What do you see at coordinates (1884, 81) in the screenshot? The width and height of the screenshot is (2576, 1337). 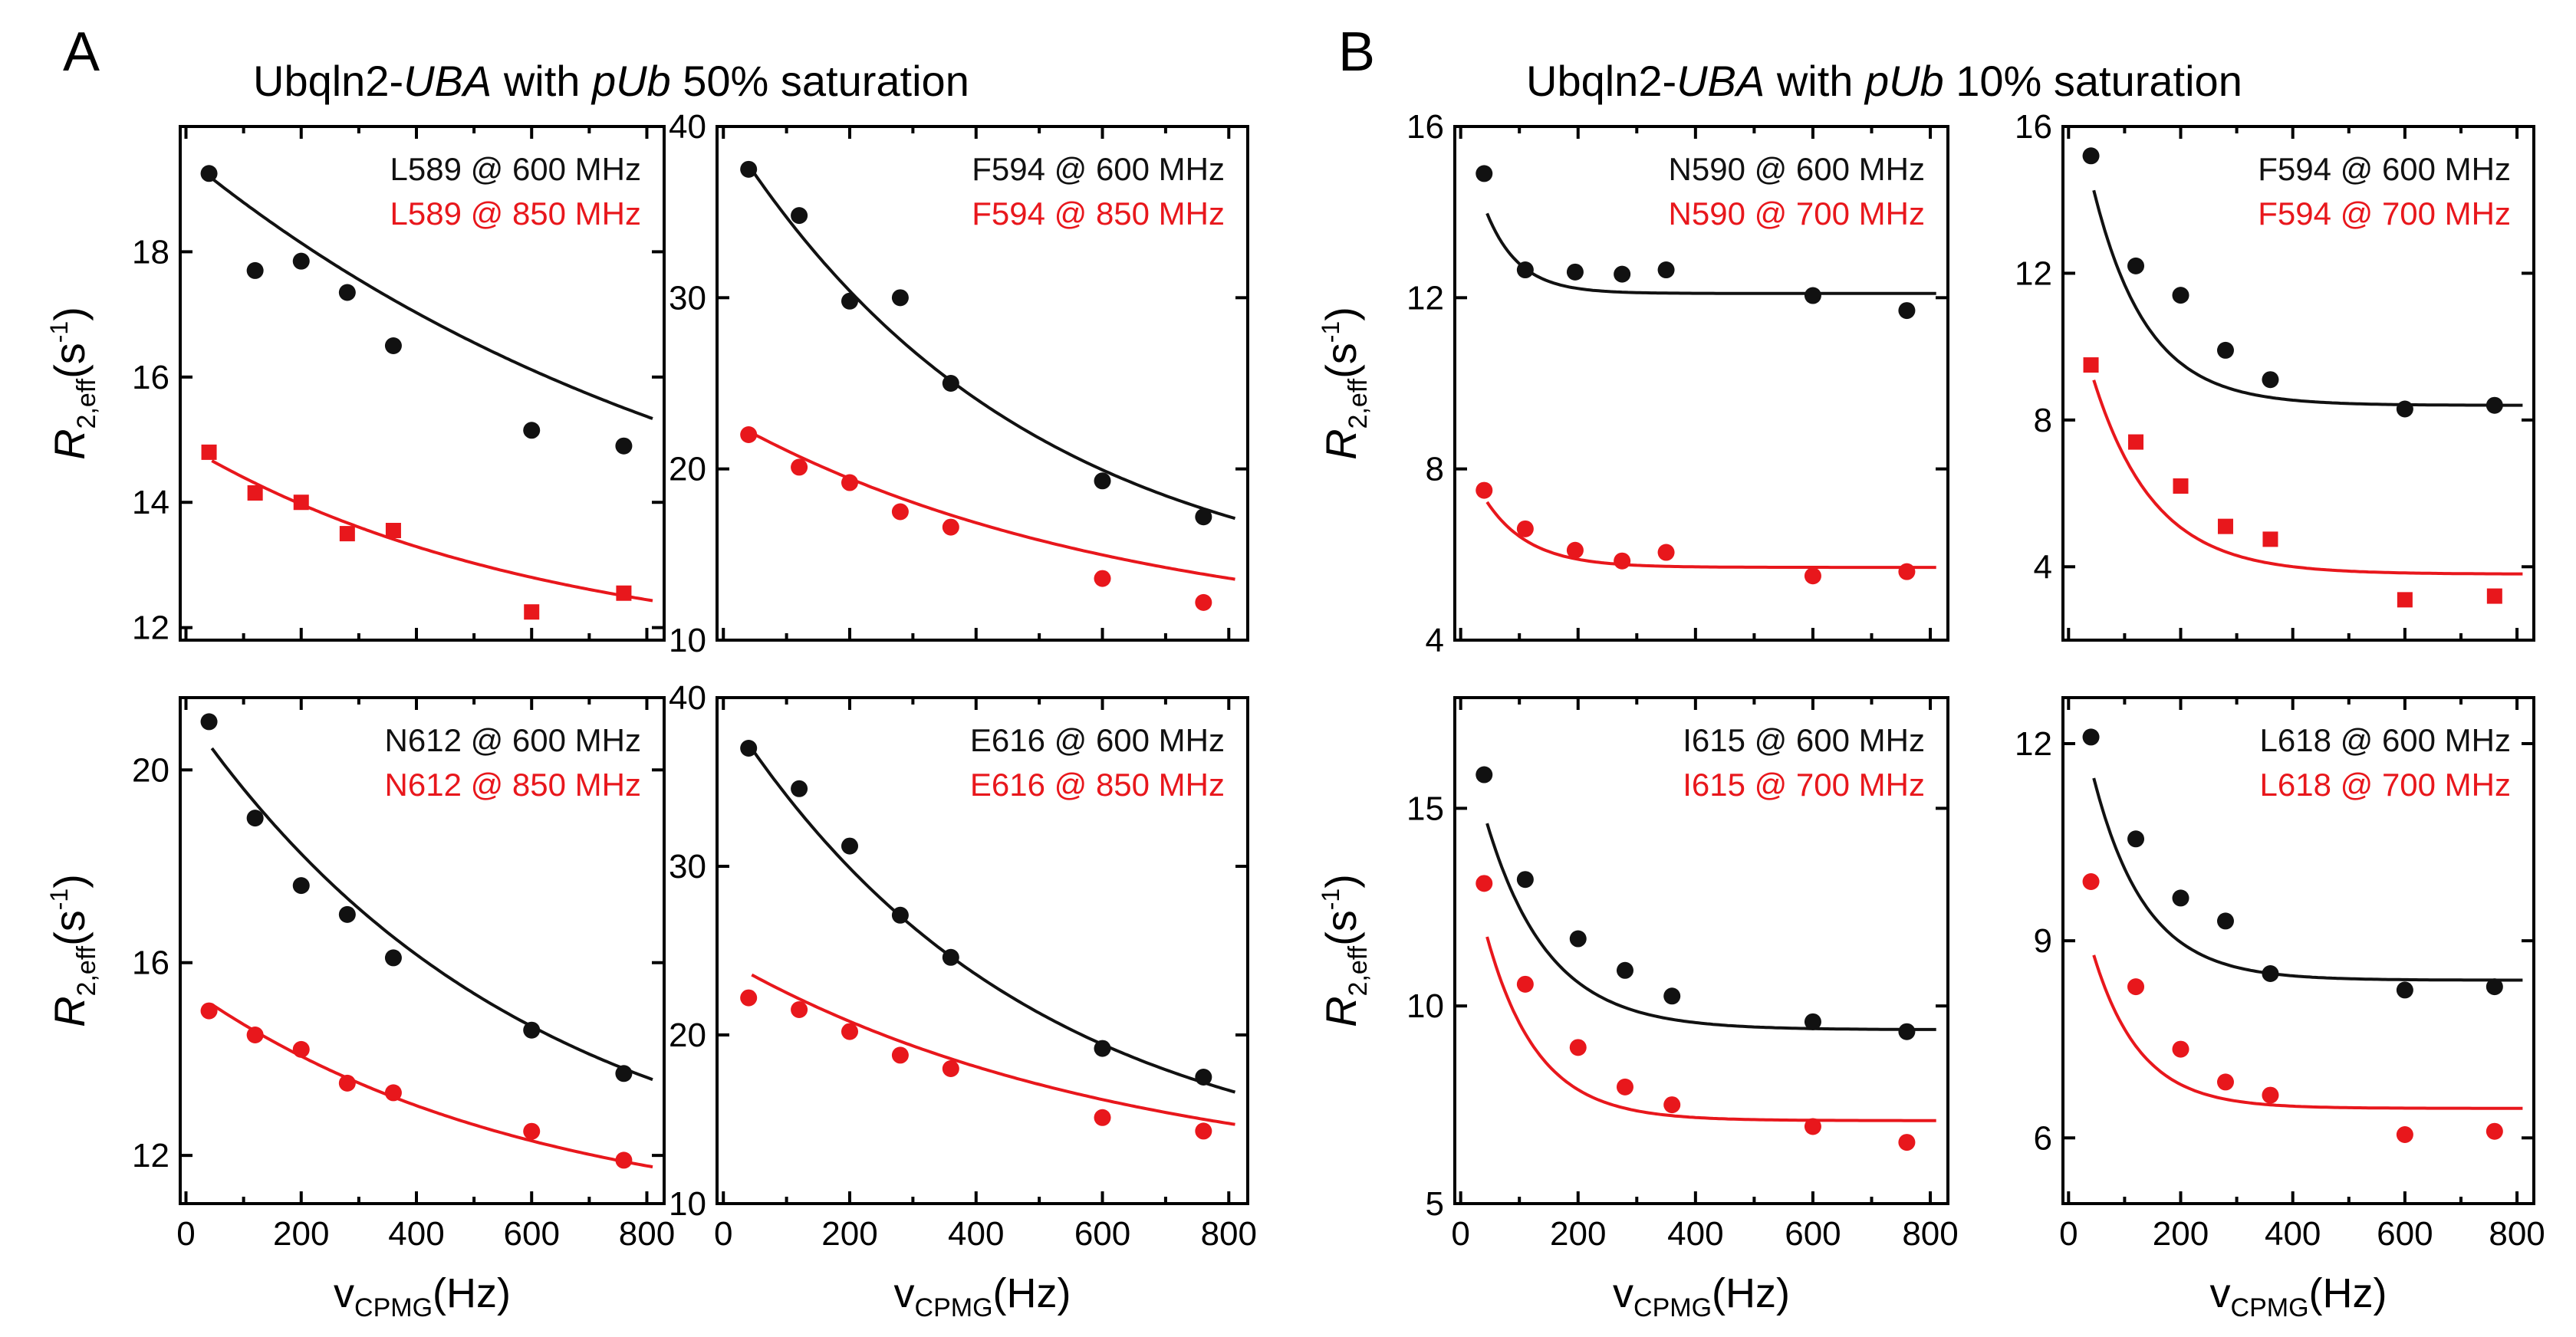 I see `panel-title-b: Ubqln2-UBA with pUb 10% saturation` at bounding box center [1884, 81].